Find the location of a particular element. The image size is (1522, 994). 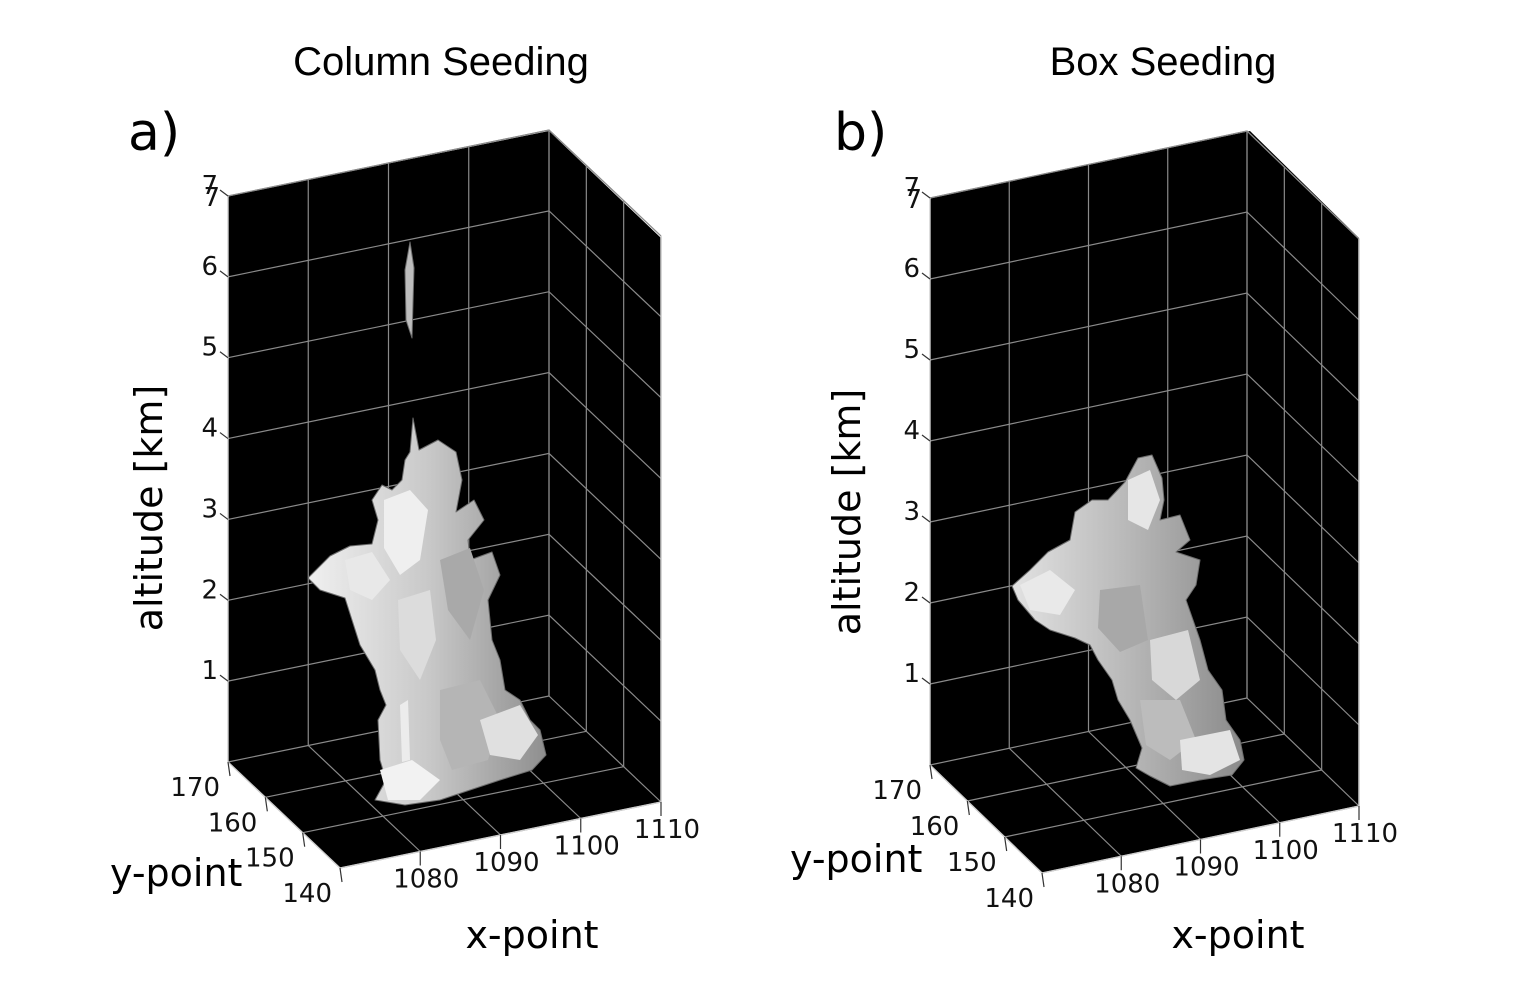

panel-a-zlabel: altitude [km] is located at coordinates (149, 508).